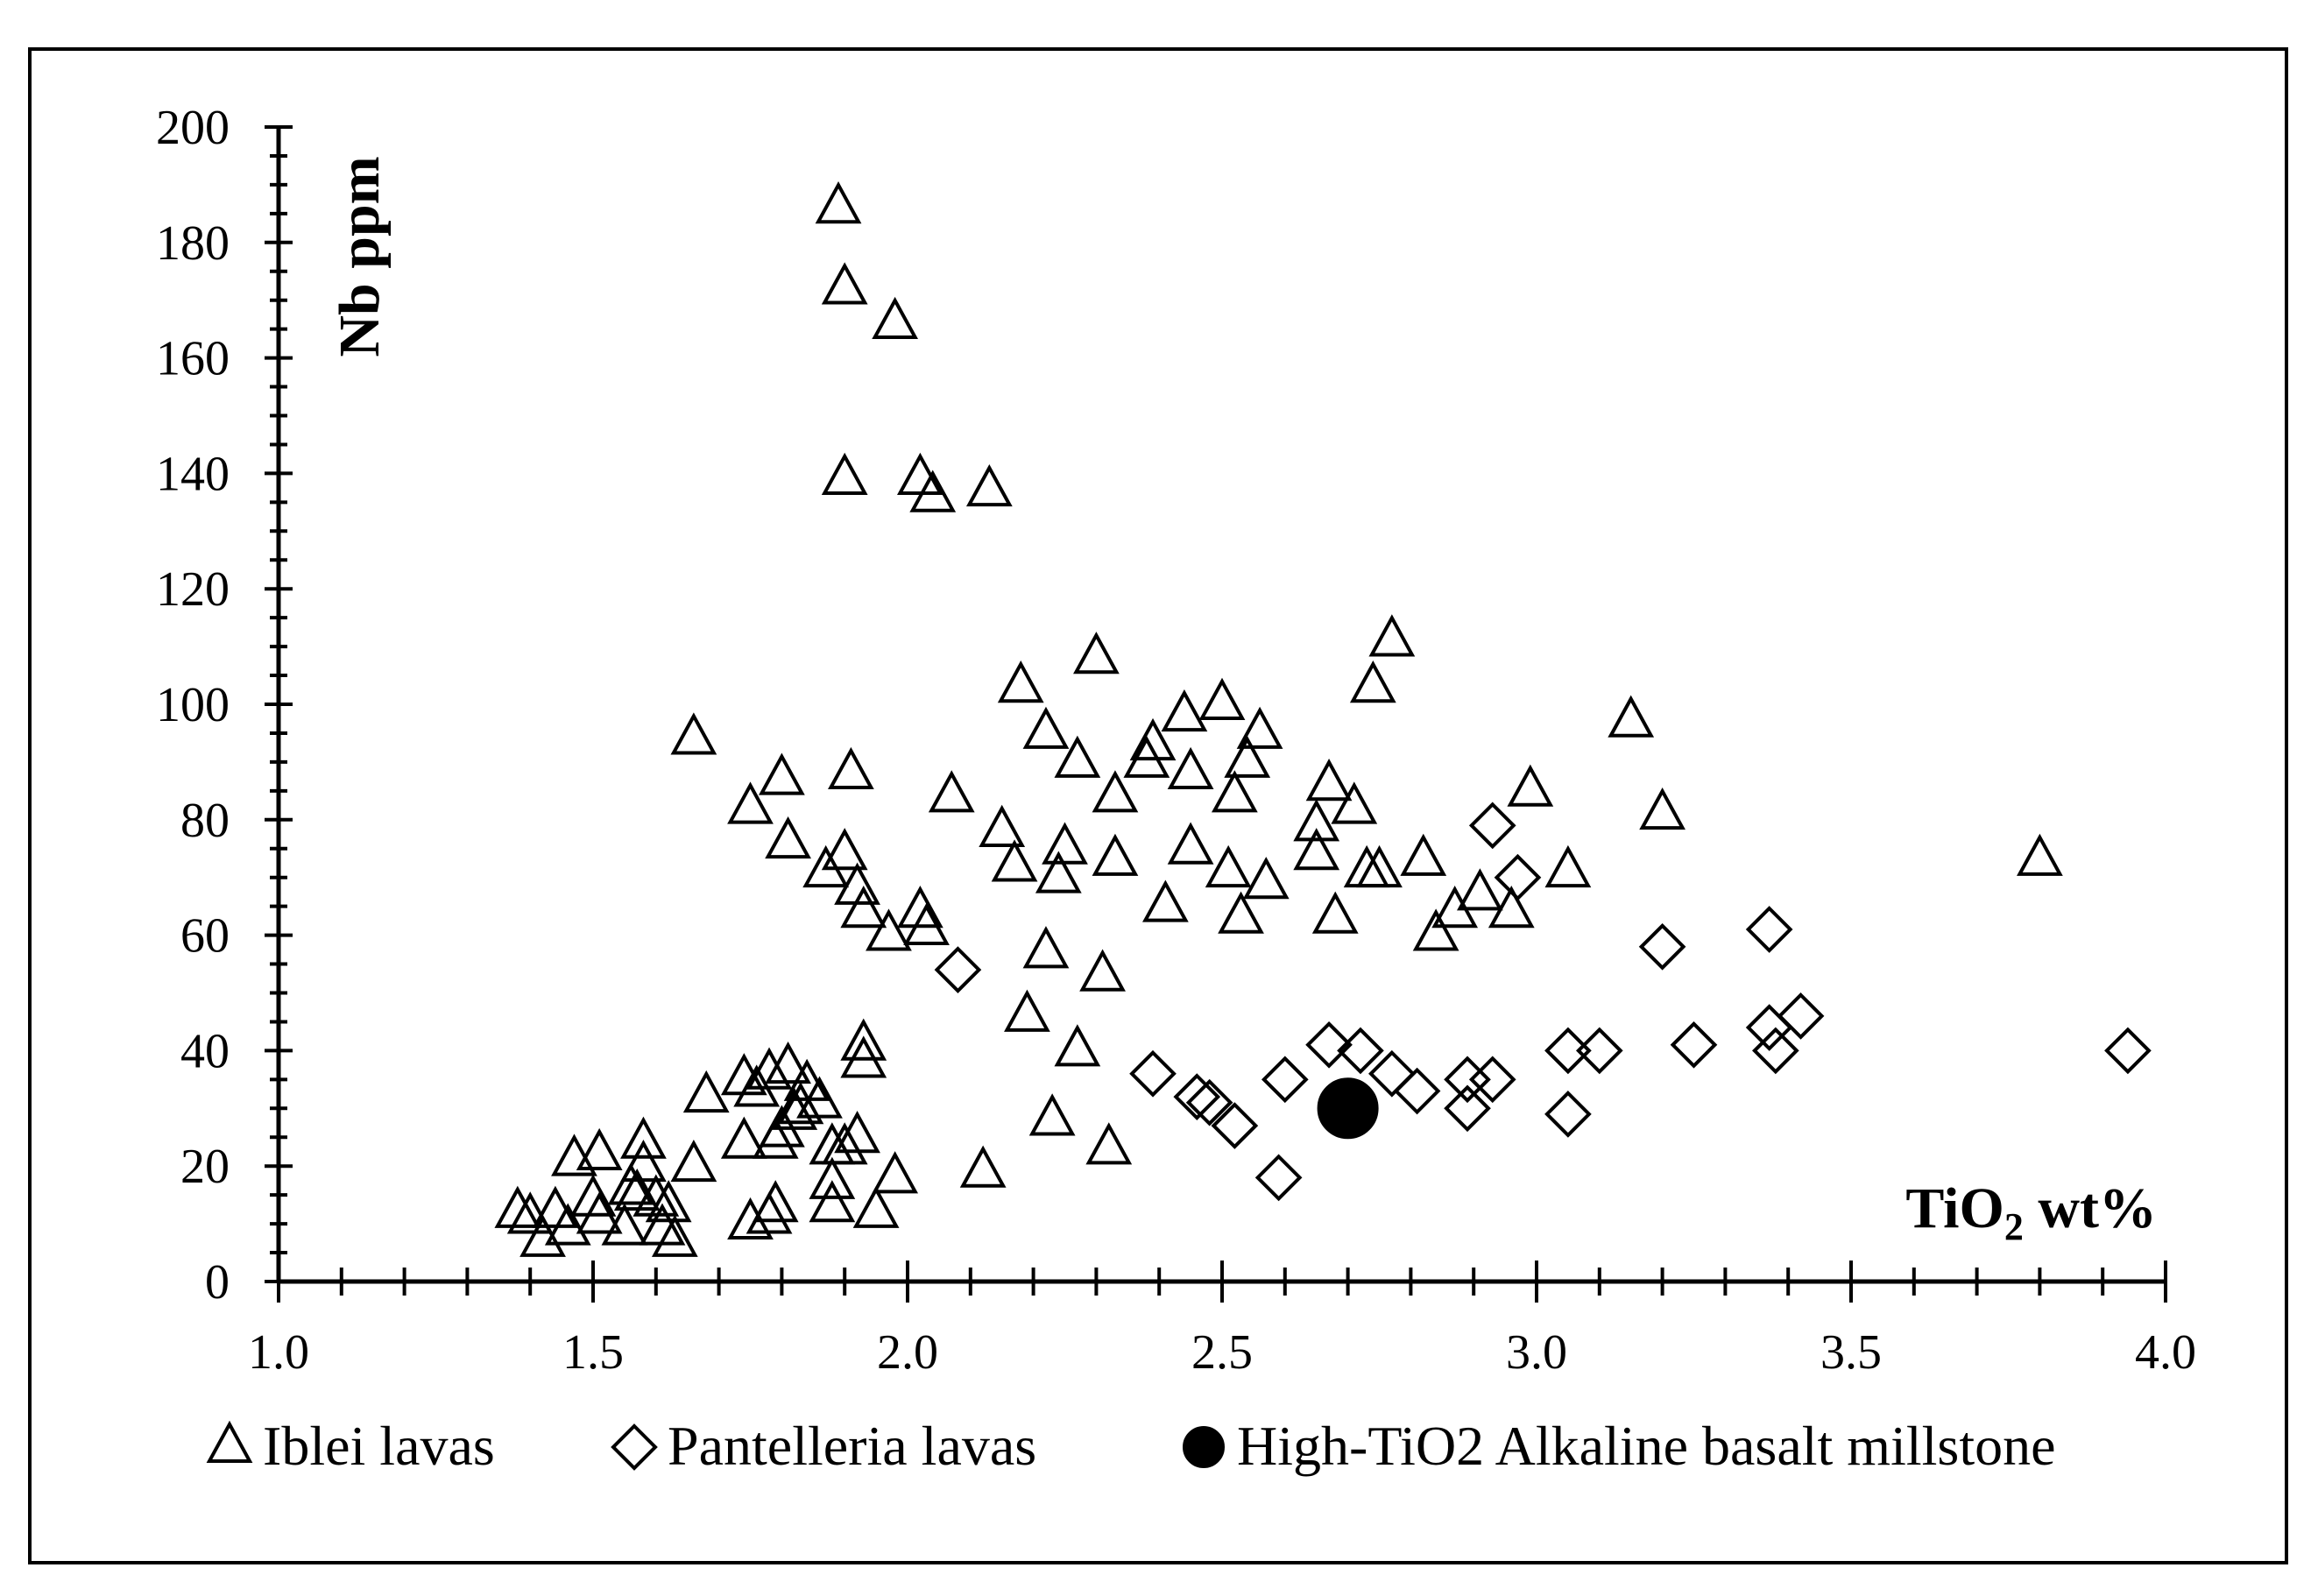  I want to click on legend-pantelleria-label: Pantelleria lavas, so click(852, 1446).